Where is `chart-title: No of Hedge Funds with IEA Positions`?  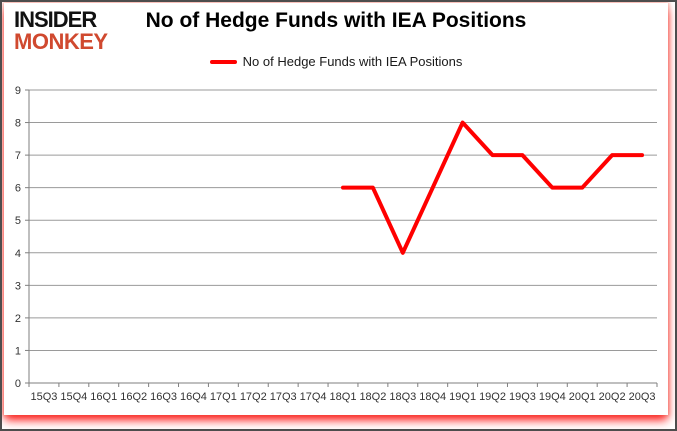
chart-title: No of Hedge Funds with IEA Positions is located at coordinates (336, 20).